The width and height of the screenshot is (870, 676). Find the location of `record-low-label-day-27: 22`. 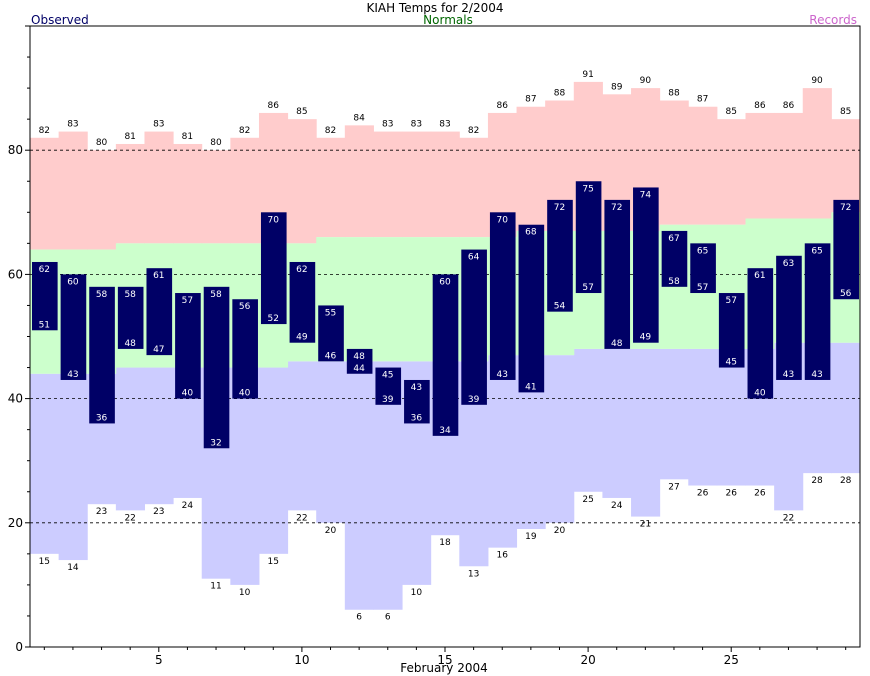

record-low-label-day-27: 22 is located at coordinates (788, 518).